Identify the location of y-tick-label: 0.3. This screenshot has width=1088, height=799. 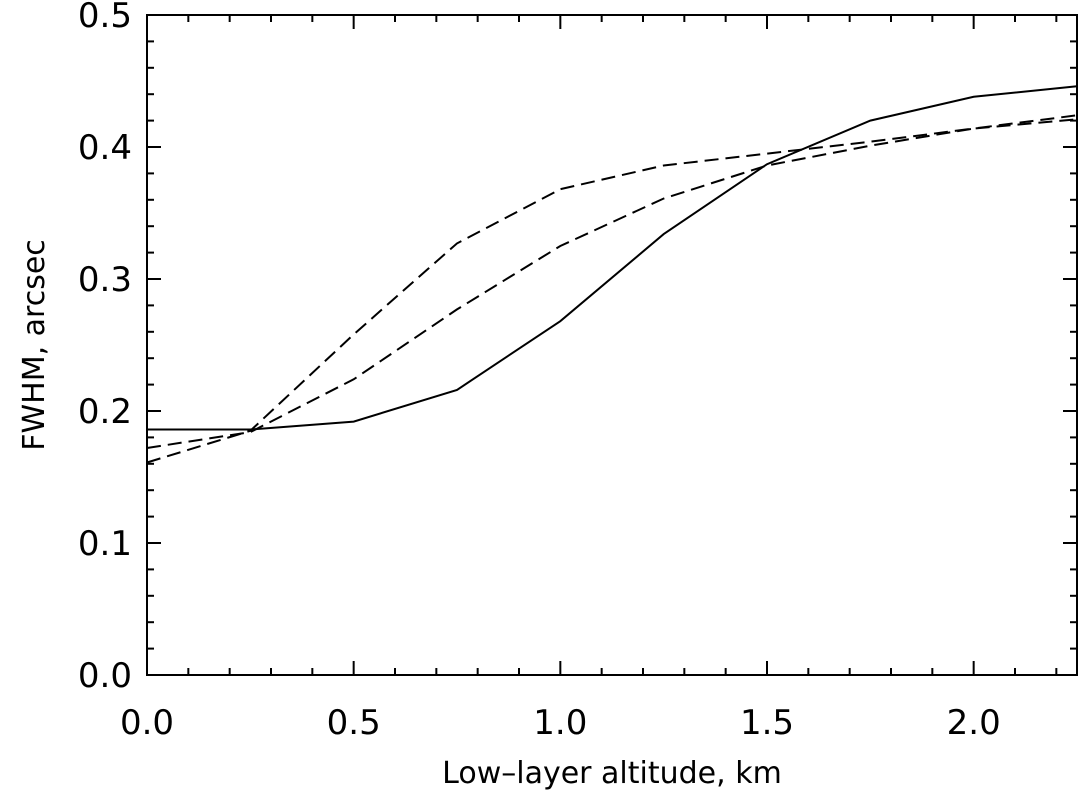
(105, 280).